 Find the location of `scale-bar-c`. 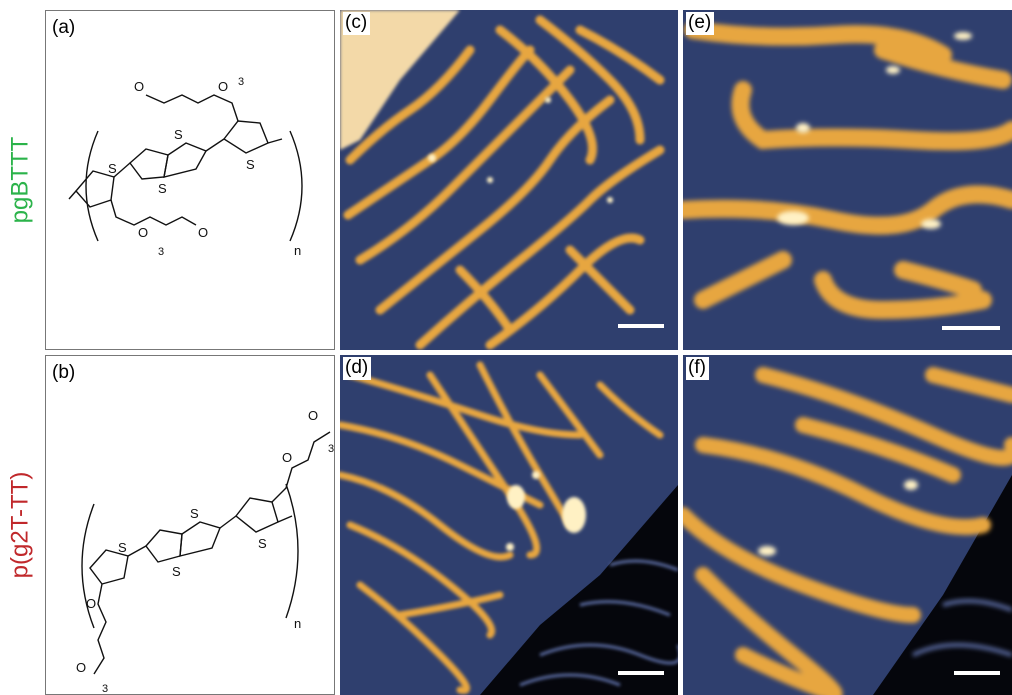

scale-bar-c is located at coordinates (641, 326).